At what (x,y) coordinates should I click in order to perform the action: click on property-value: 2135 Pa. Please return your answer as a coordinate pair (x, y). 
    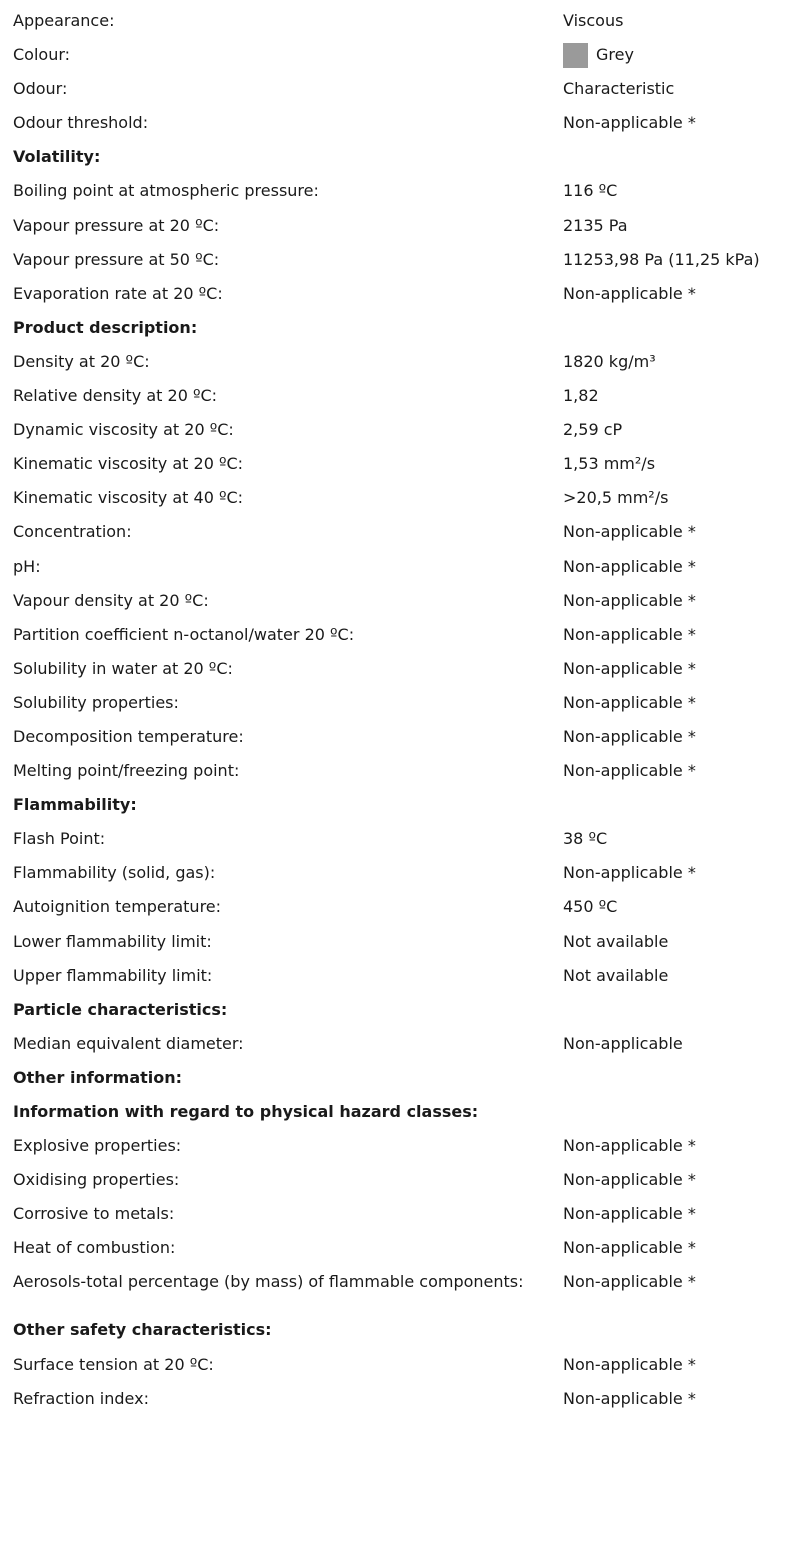
    Looking at the image, I should click on (595, 225).